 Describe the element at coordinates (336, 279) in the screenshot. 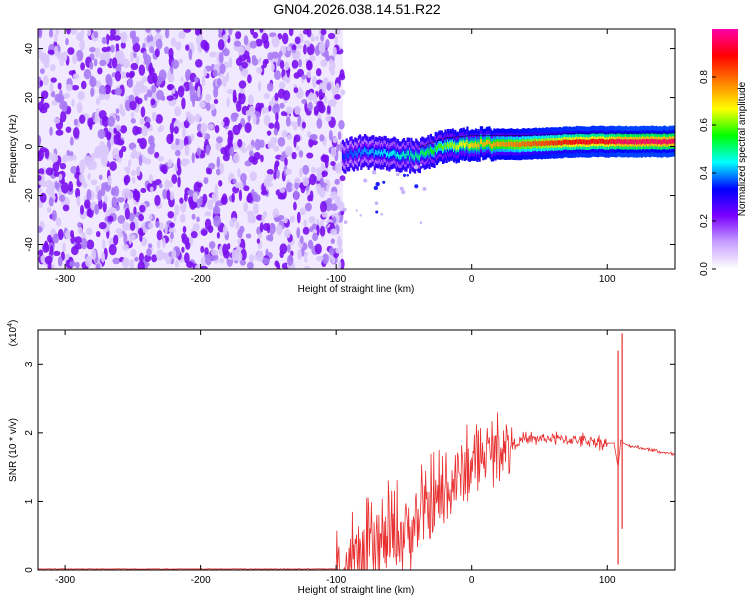

I see `spectrogram-x-tick-label: -100` at that location.